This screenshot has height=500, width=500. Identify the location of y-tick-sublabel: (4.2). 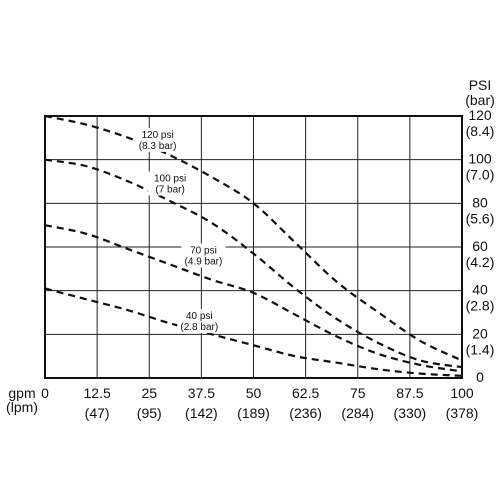
(480, 262).